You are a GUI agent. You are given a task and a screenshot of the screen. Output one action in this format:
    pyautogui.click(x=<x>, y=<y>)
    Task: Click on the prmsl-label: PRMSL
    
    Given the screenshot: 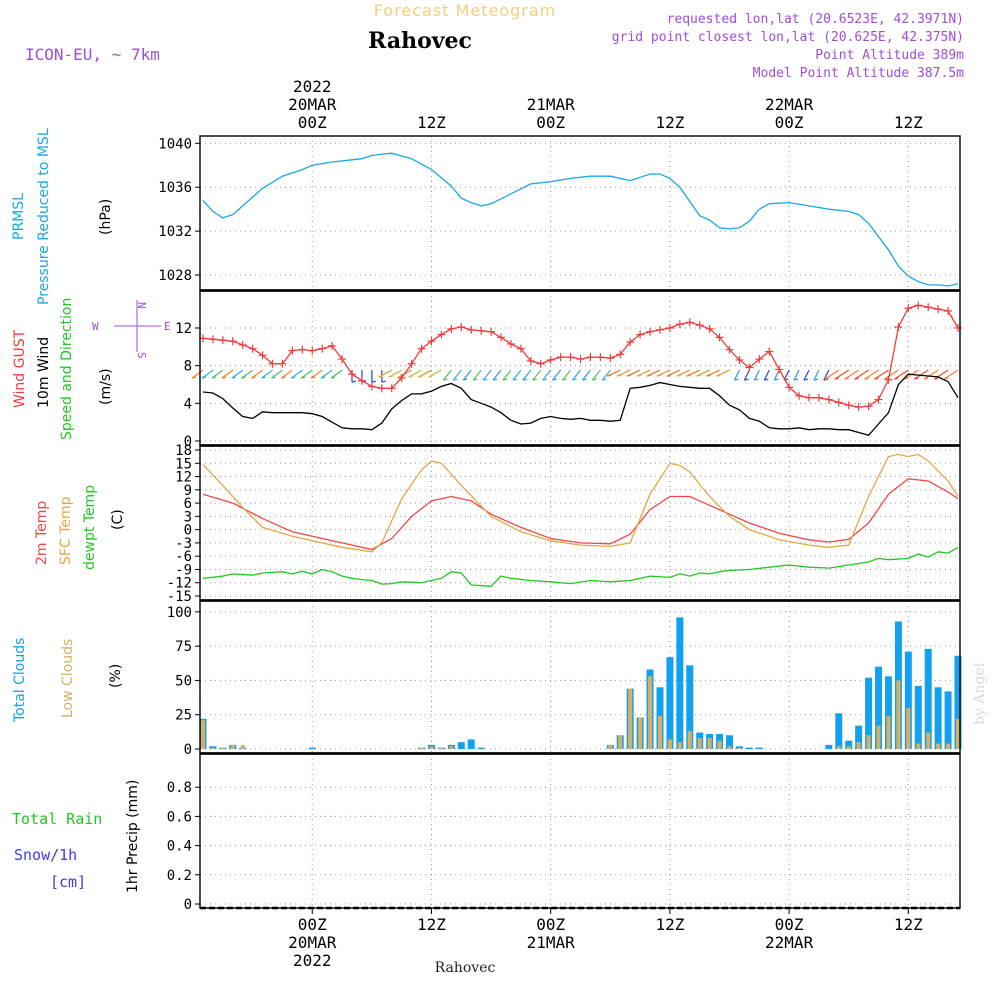 What is the action you would take?
    pyautogui.click(x=19, y=216)
    